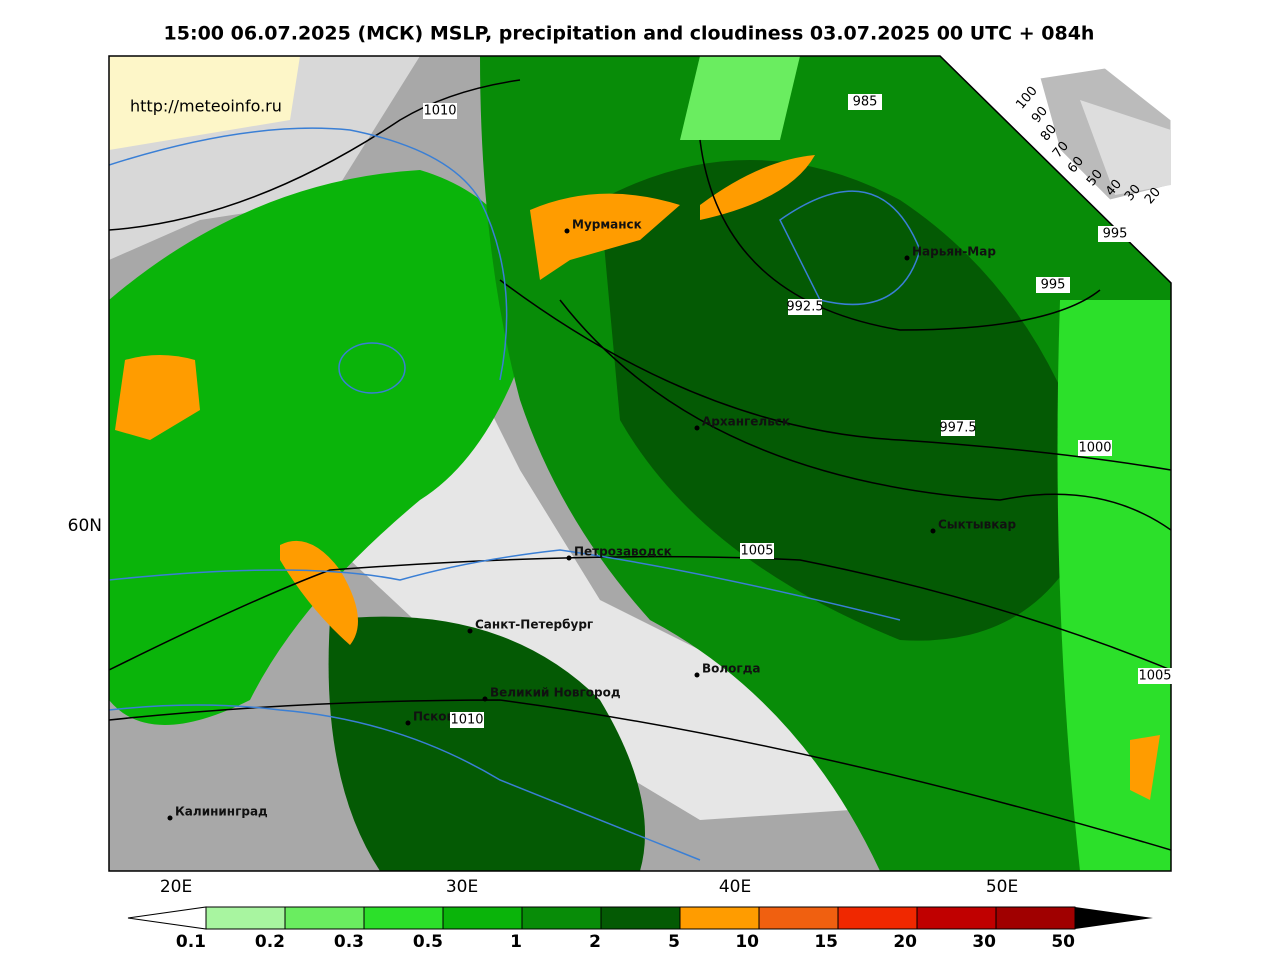 The width and height of the screenshot is (1281, 967). Describe the element at coordinates (674, 942) in the screenshot. I see `colorbar-label: 5` at that location.